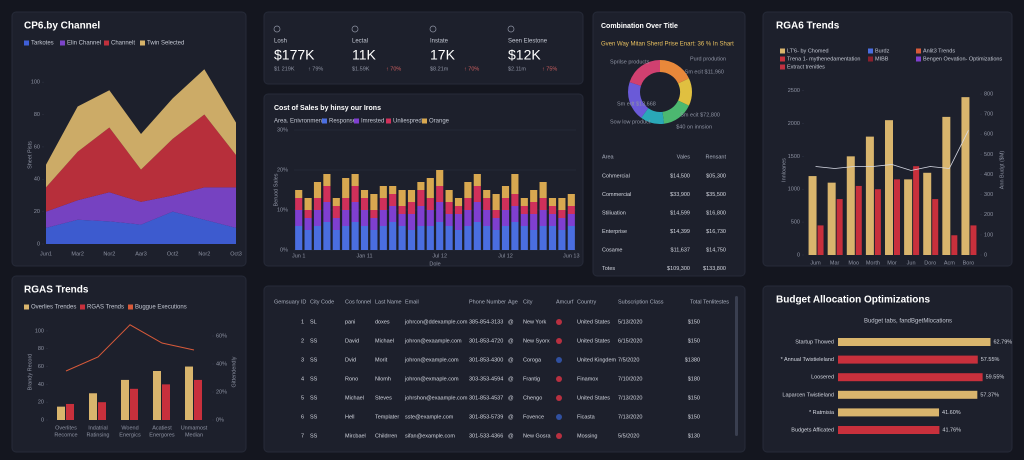 The width and height of the screenshot is (1024, 460). What do you see at coordinates (221, 336) in the screenshot?
I see `tick-label: 60%` at bounding box center [221, 336].